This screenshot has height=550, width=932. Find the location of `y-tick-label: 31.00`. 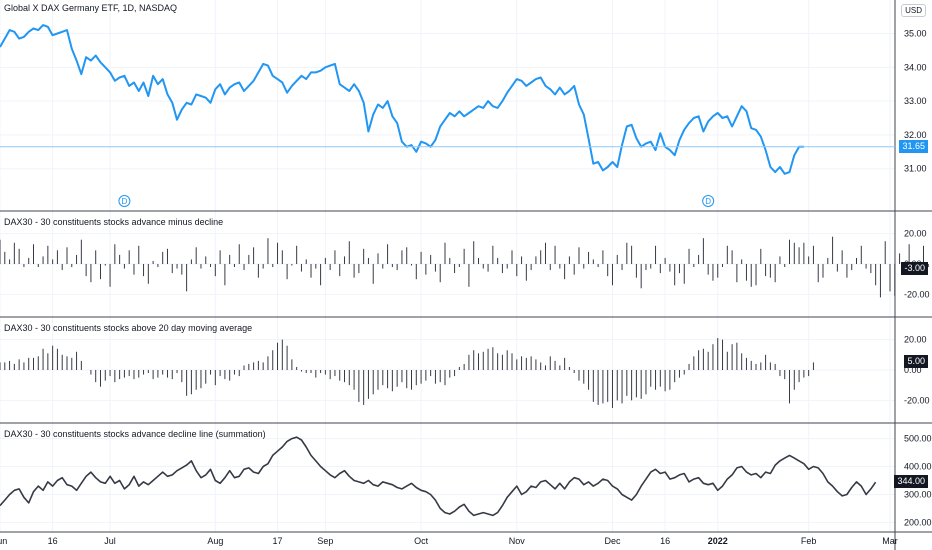

y-tick-label: 31.00 is located at coordinates (915, 169).